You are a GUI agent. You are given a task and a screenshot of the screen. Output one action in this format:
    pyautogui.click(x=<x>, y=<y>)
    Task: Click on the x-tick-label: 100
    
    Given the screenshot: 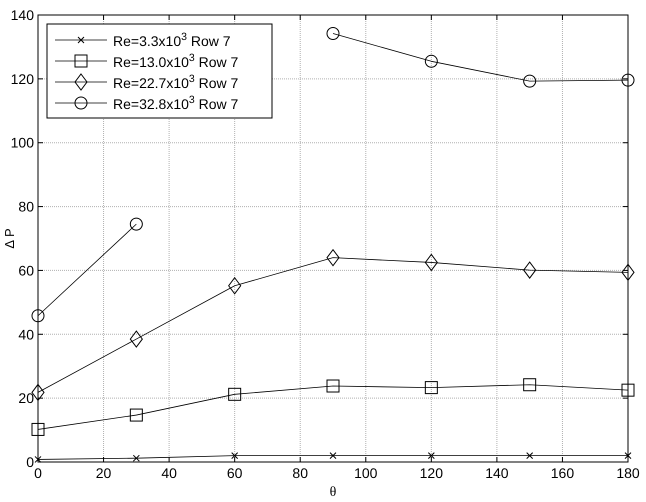 What is the action you would take?
    pyautogui.click(x=366, y=473)
    